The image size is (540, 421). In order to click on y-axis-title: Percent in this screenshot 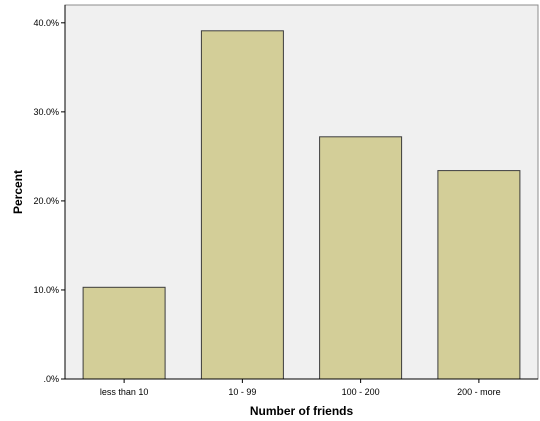, I will do `click(18, 192)`.